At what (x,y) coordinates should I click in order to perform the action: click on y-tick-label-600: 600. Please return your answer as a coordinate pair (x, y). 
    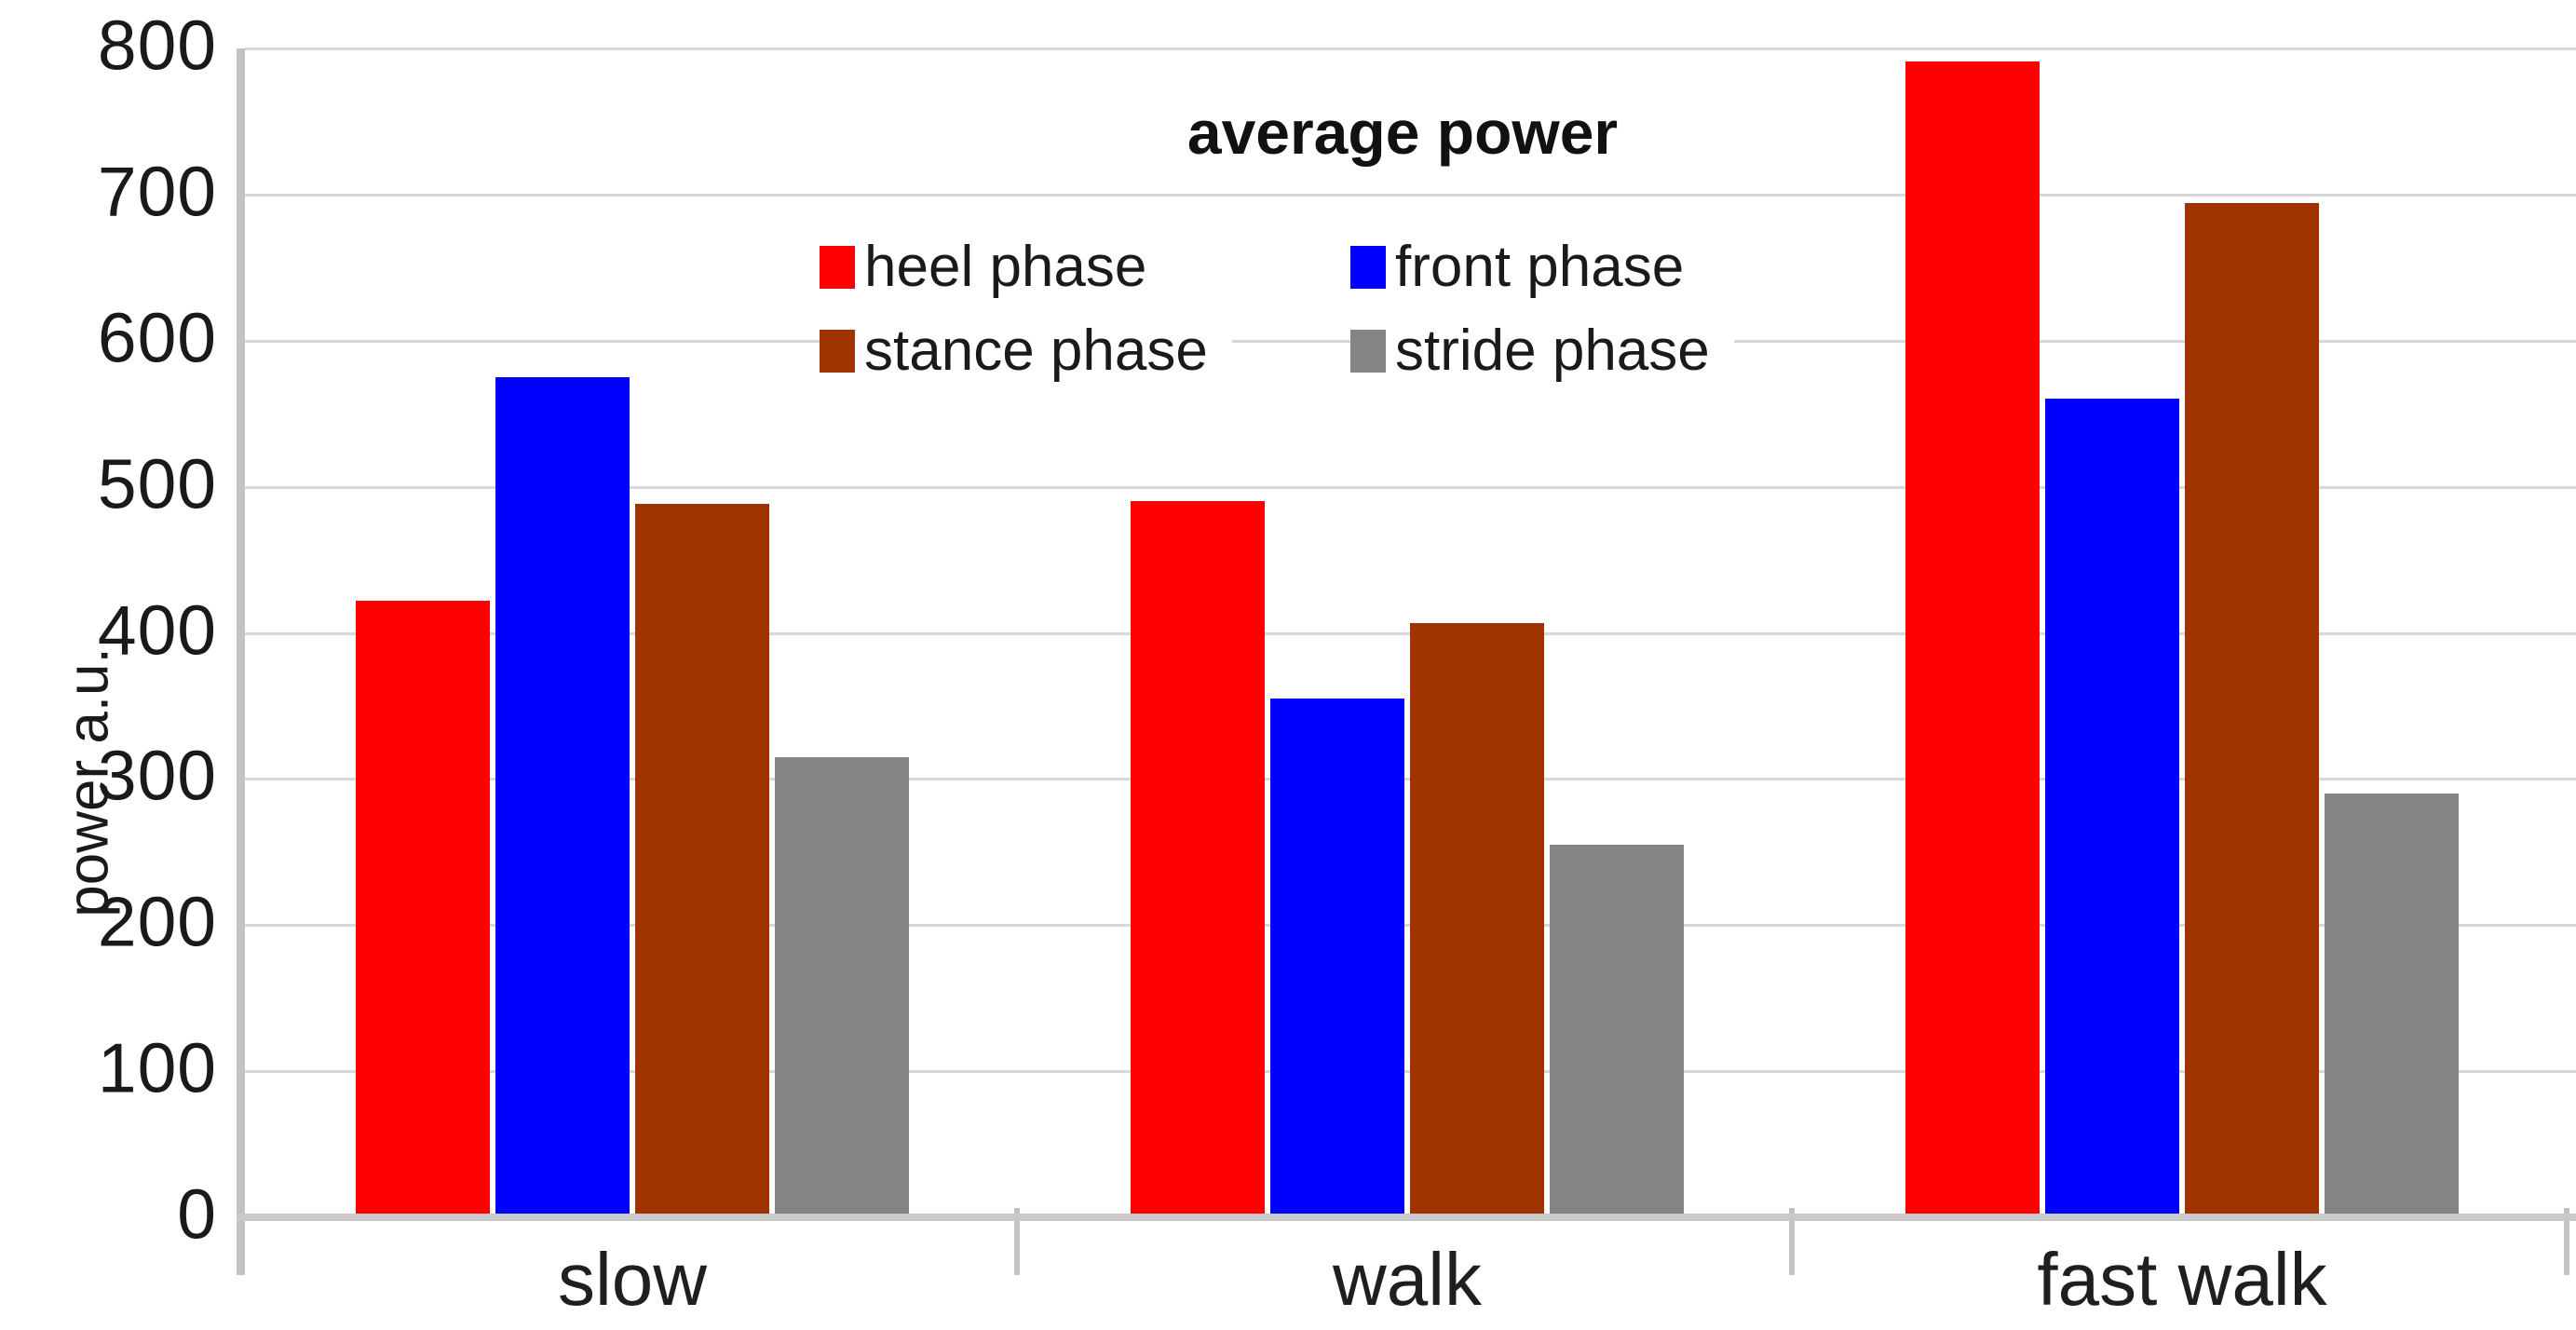
    Looking at the image, I should click on (157, 337).